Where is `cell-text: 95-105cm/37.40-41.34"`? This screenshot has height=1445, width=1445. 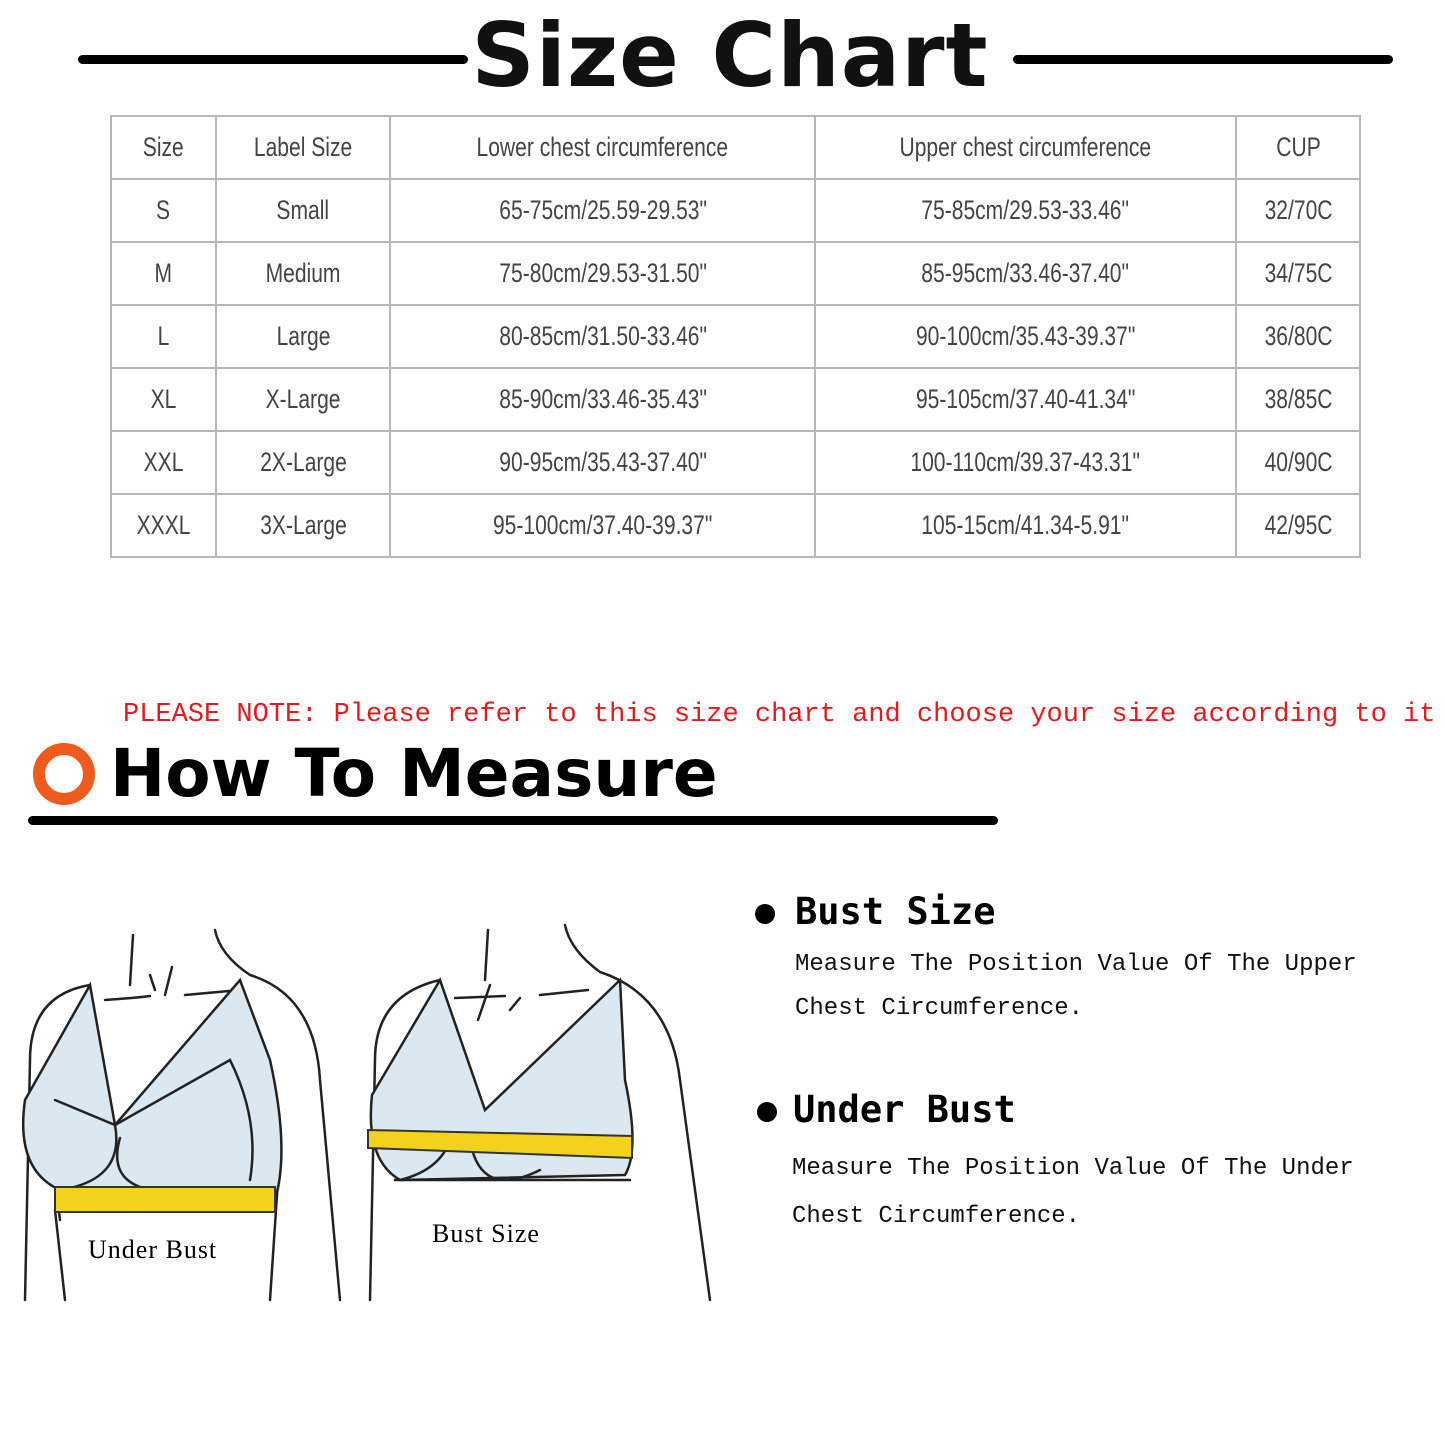 cell-text: 95-105cm/37.40-41.34" is located at coordinates (1025, 399).